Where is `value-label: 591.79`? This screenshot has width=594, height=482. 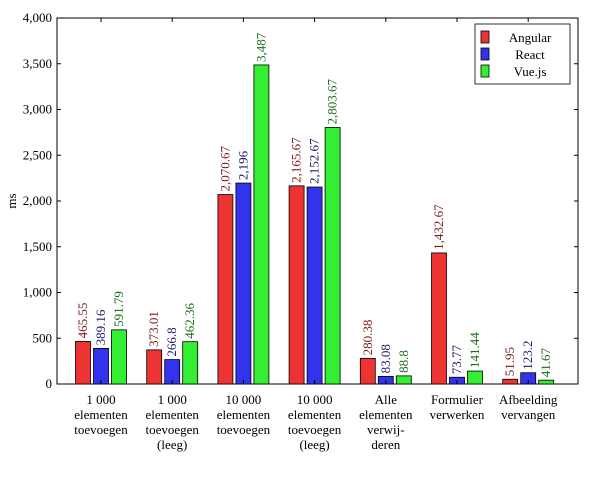
value-label: 591.79 is located at coordinates (118, 309).